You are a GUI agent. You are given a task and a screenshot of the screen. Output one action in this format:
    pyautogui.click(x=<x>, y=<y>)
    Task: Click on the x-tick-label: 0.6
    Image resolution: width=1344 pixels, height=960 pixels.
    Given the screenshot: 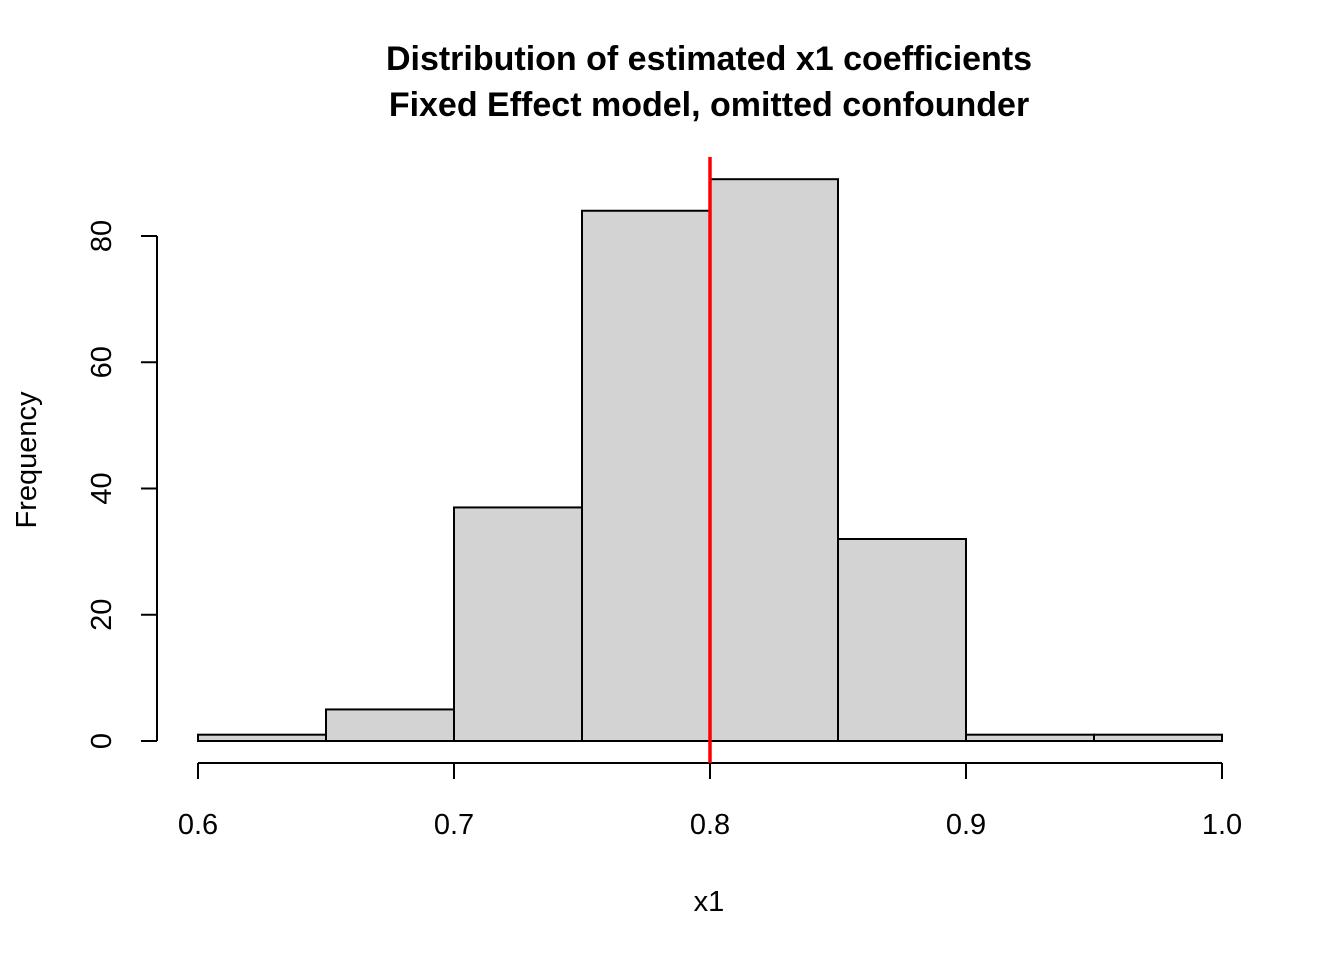 What is the action you would take?
    pyautogui.click(x=198, y=825)
    